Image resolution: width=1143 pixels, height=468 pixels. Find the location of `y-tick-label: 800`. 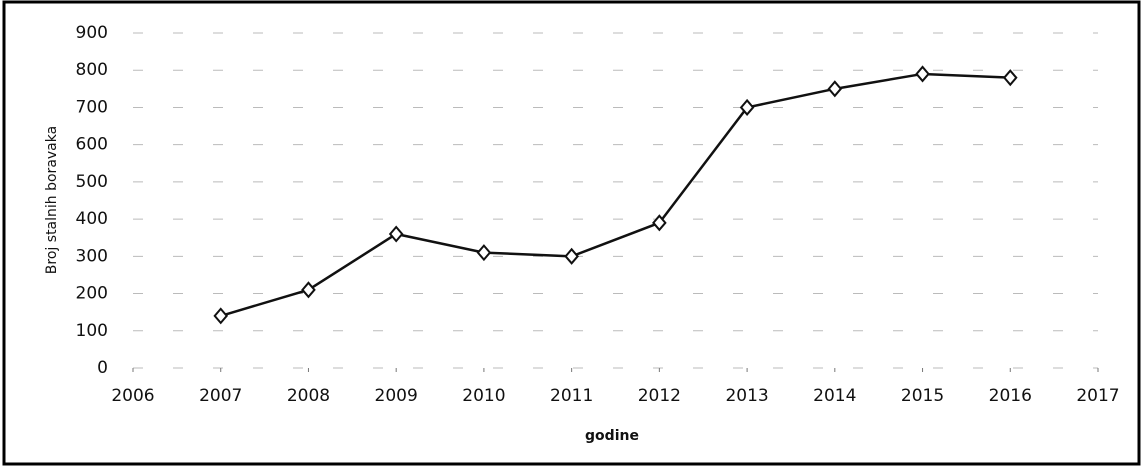

y-tick-label: 800 is located at coordinates (92, 70).